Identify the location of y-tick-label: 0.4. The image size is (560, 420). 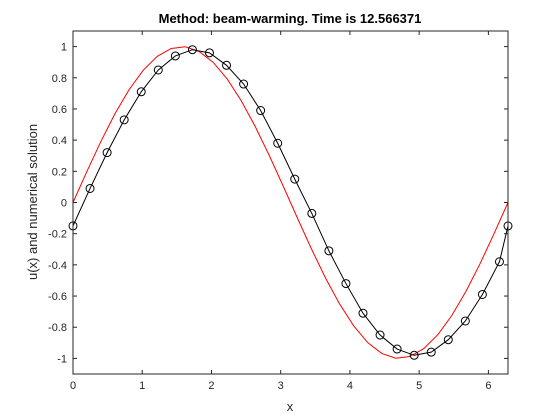
(59, 141).